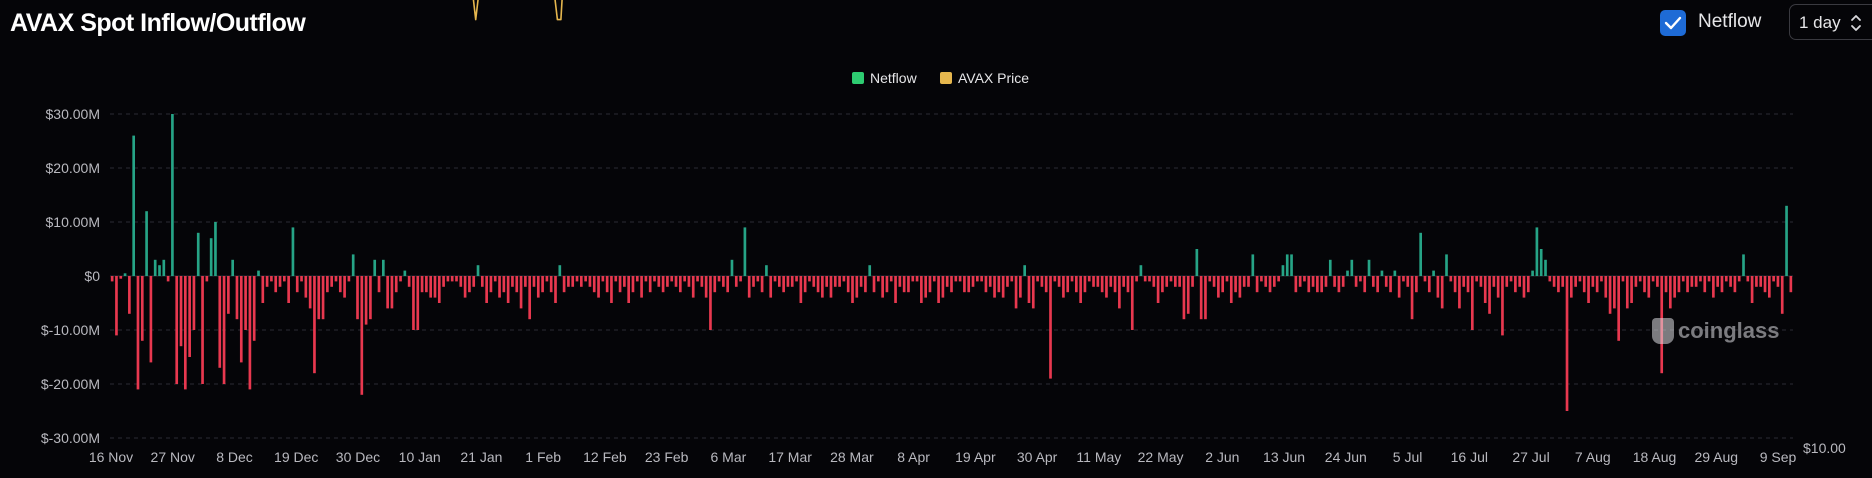 The width and height of the screenshot is (1872, 478). What do you see at coordinates (893, 78) in the screenshot?
I see `legend-label-netflow: Netflow` at bounding box center [893, 78].